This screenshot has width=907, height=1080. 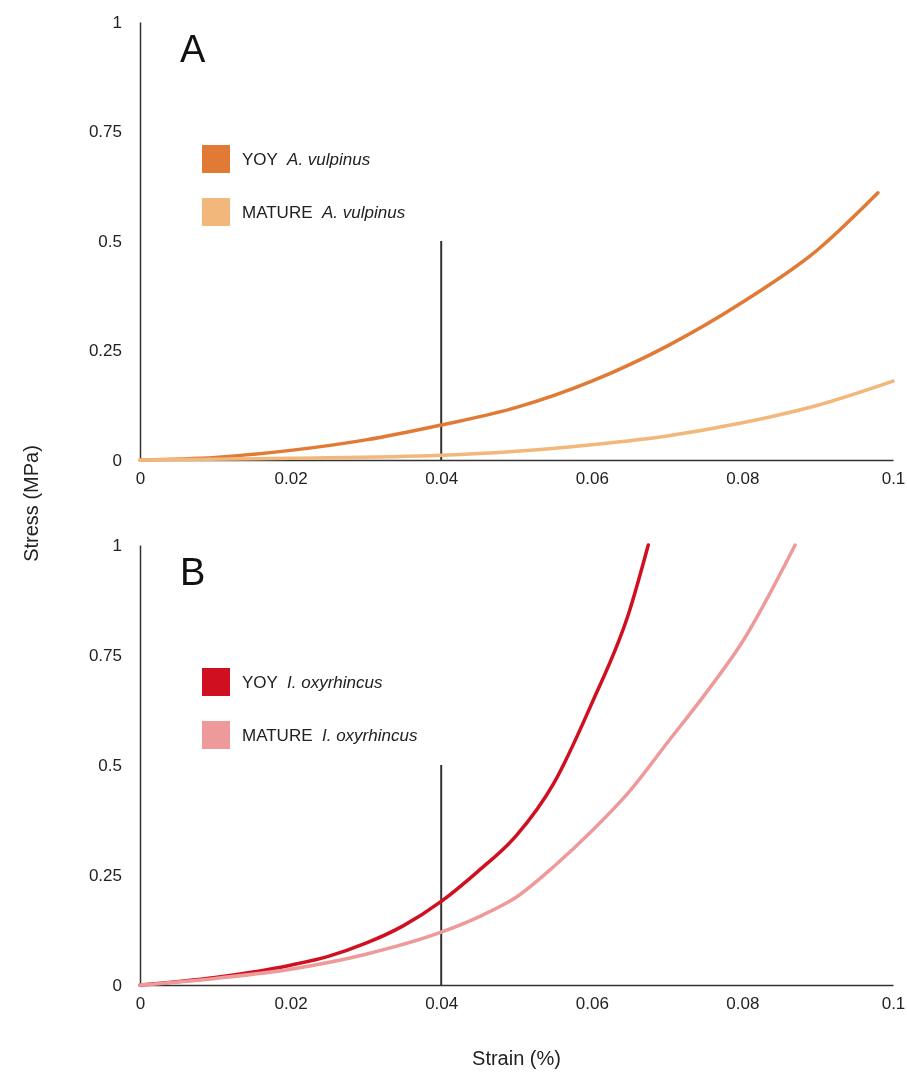 I want to click on legend-label: YOY A. vulpinus, so click(x=306, y=159).